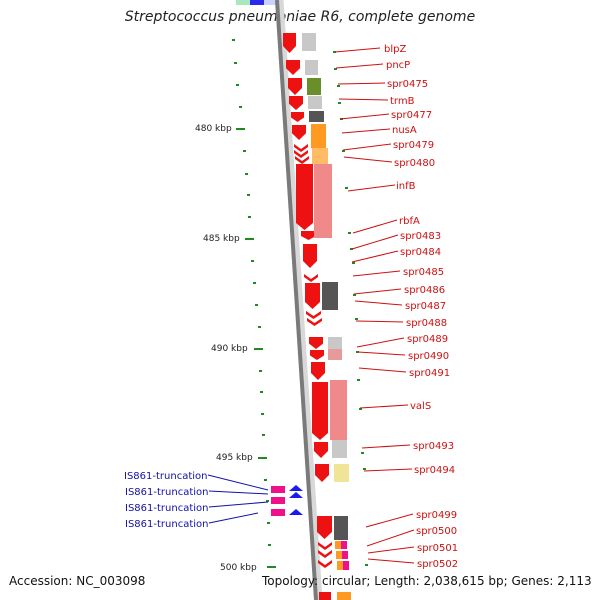  What do you see at coordinates (404, 130) in the screenshot?
I see `gene-label: nusA` at bounding box center [404, 130].